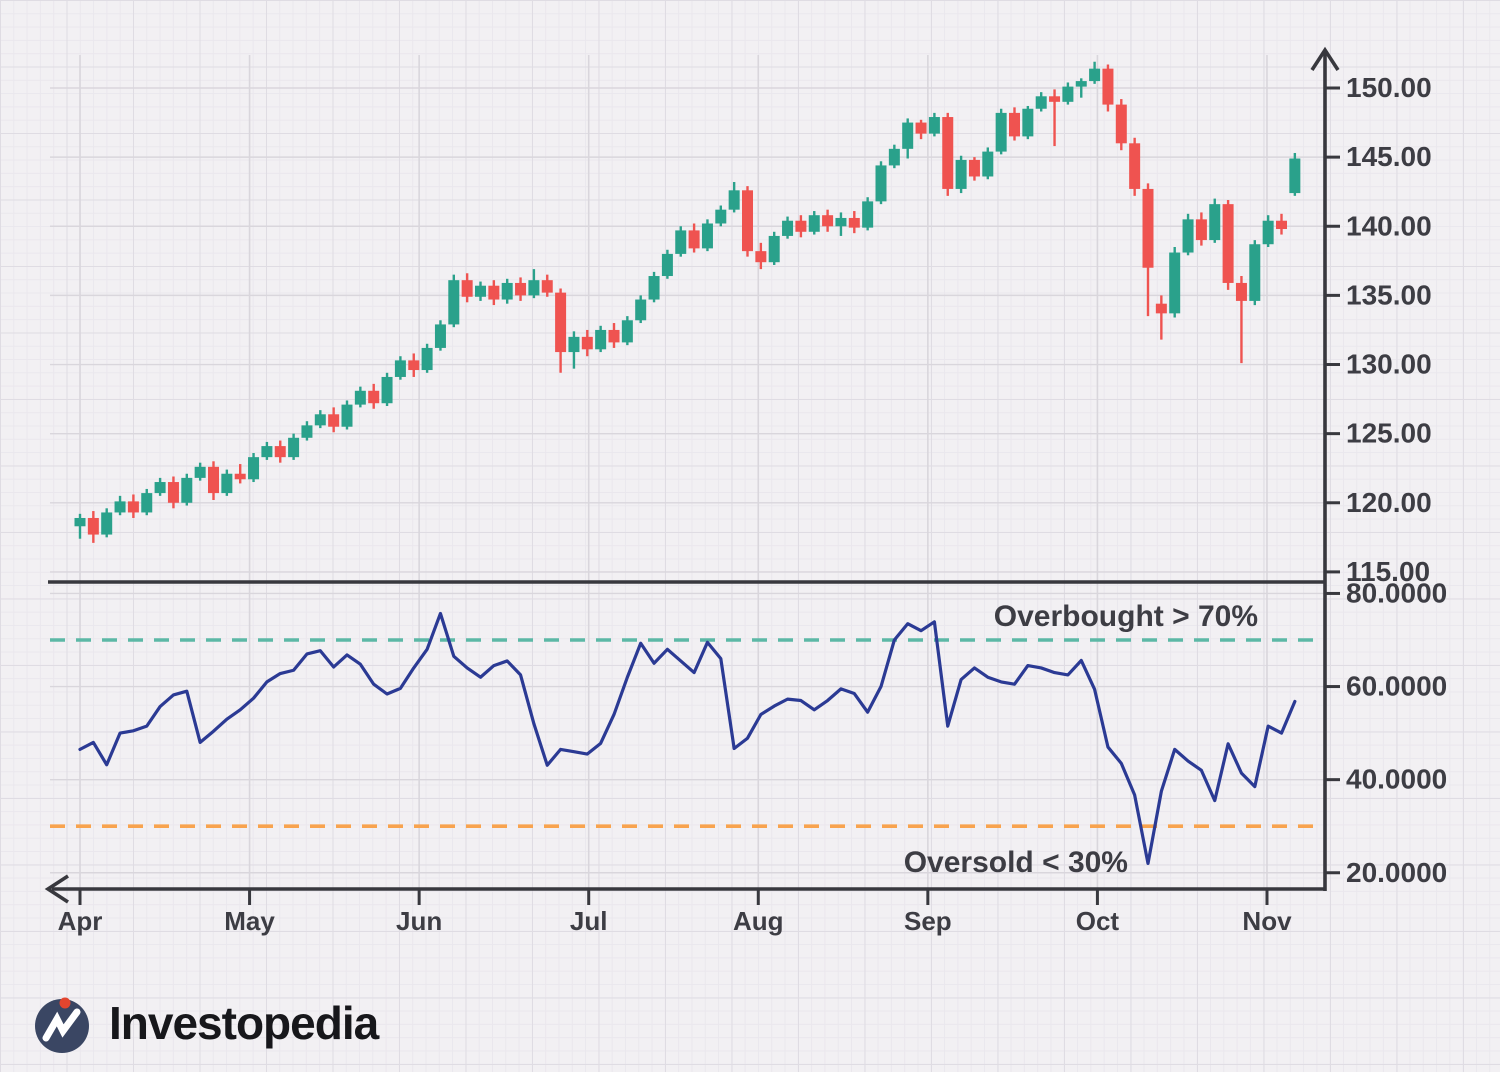 The height and width of the screenshot is (1072, 1500). Describe the element at coordinates (1389, 364) in the screenshot. I see `price-tick-label: 130.00` at that location.